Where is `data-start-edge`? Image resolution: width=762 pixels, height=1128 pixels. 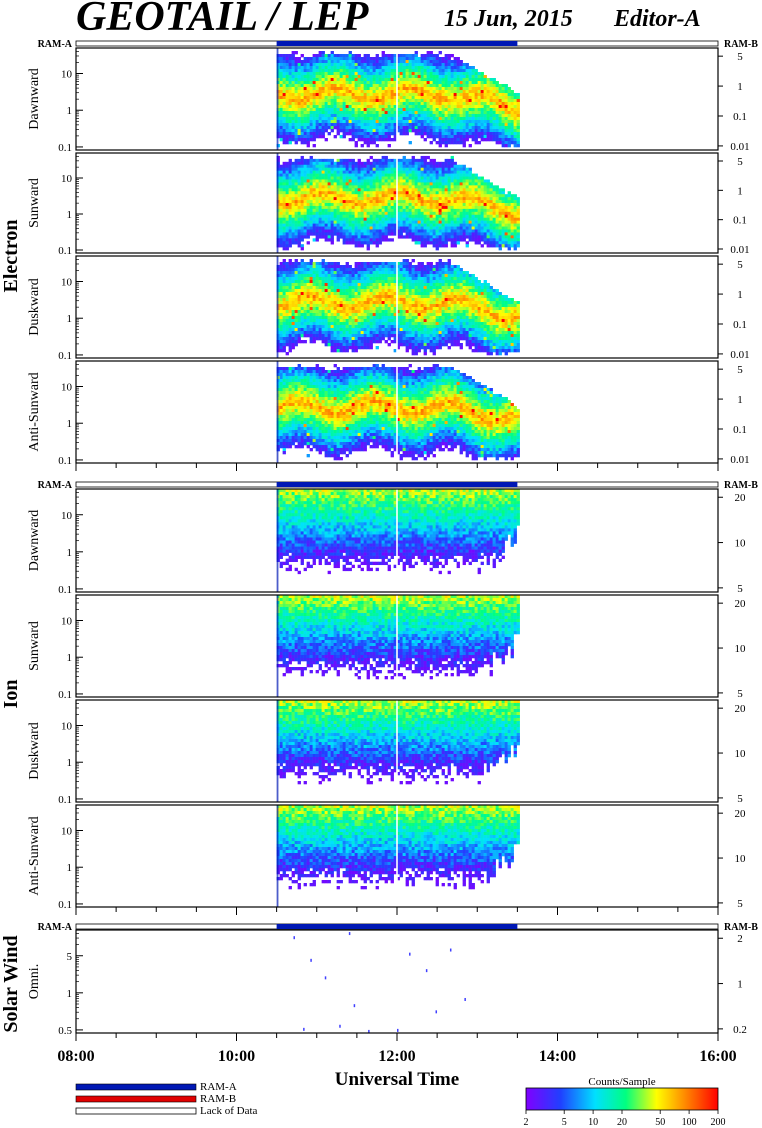 data-start-edge is located at coordinates (277, 99).